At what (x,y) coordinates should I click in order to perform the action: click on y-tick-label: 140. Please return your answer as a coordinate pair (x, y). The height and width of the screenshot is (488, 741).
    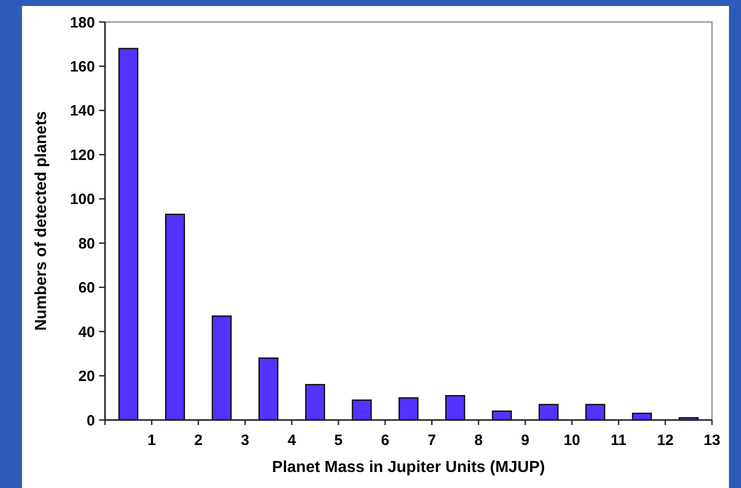
    Looking at the image, I should click on (82, 111).